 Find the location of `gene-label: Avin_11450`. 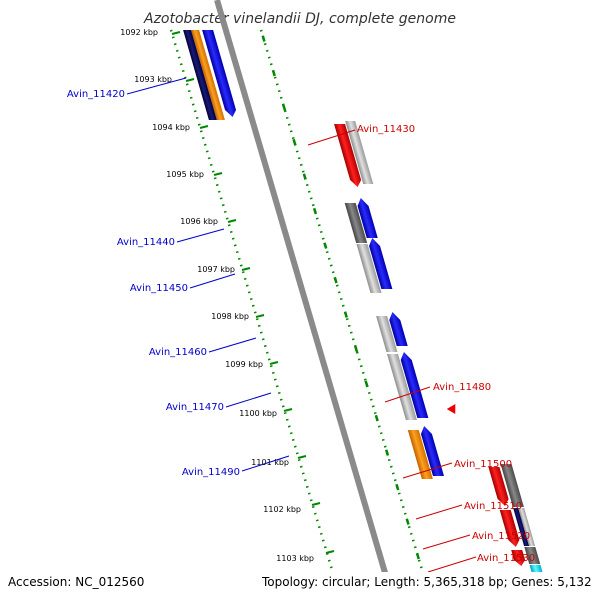

gene-label: Avin_11450 is located at coordinates (159, 288).